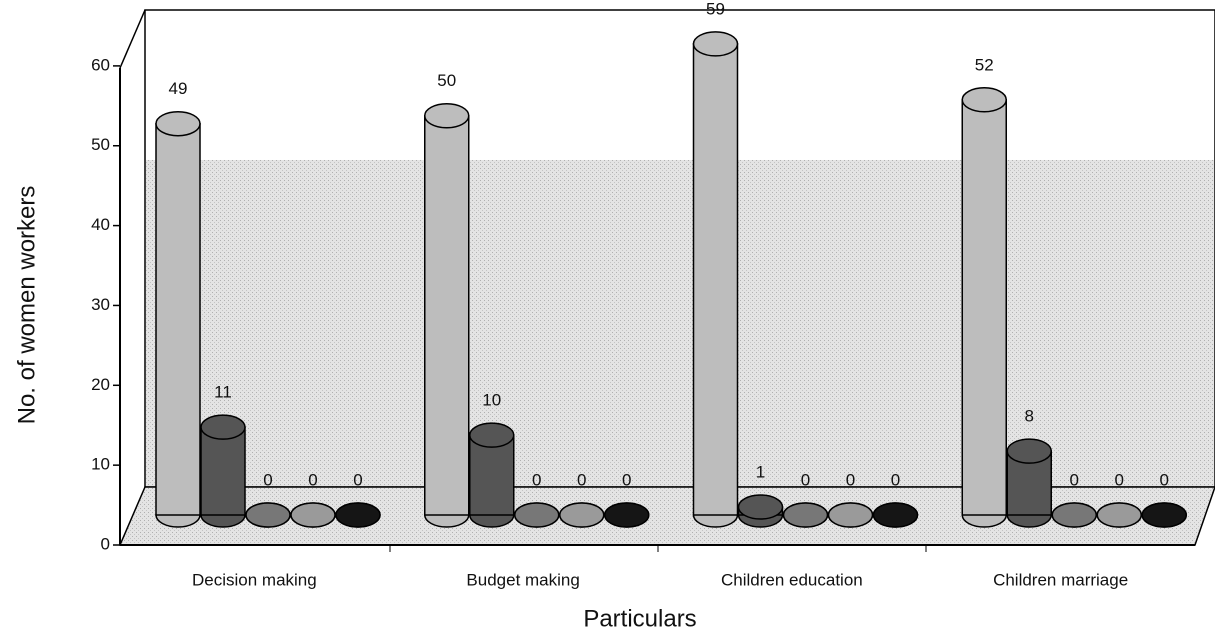 The height and width of the screenshot is (641, 1215). What do you see at coordinates (223, 392) in the screenshot?
I see `data-label: 11` at bounding box center [223, 392].